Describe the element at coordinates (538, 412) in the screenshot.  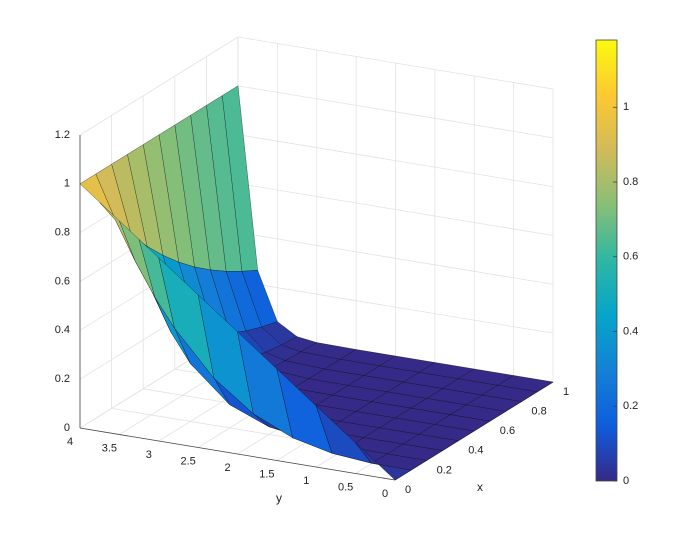
I see `x-tick-label: 0.8` at that location.